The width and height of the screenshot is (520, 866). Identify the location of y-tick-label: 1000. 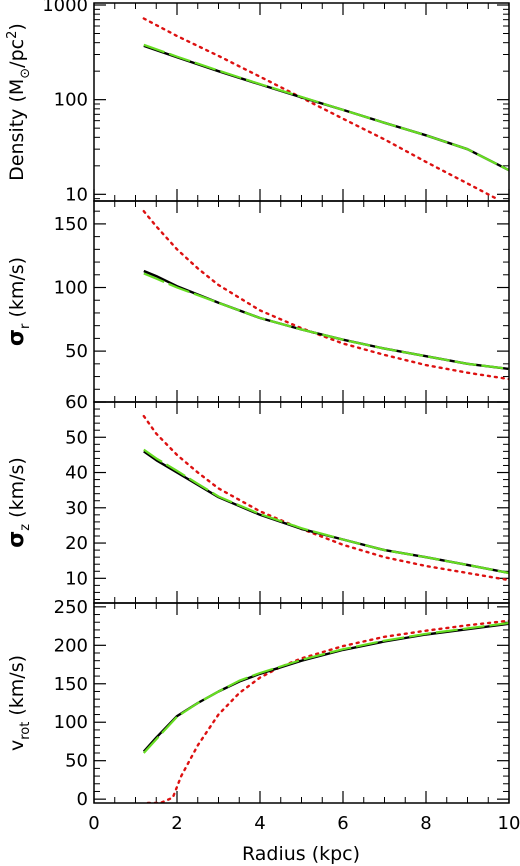
(65, 8).